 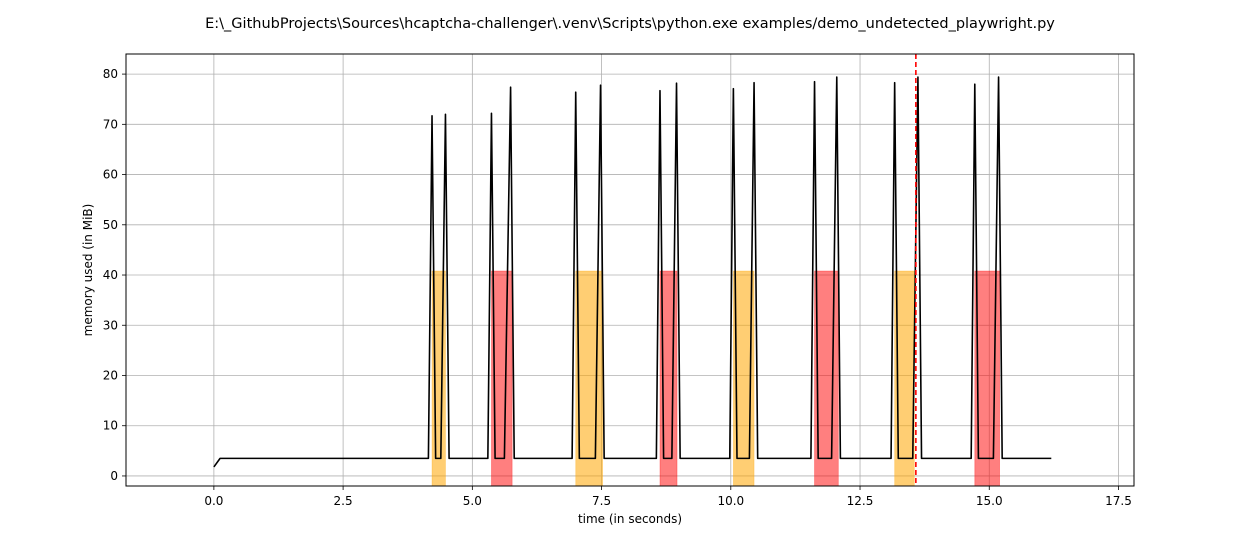 I want to click on y-tick-label: 60, so click(x=110, y=175).